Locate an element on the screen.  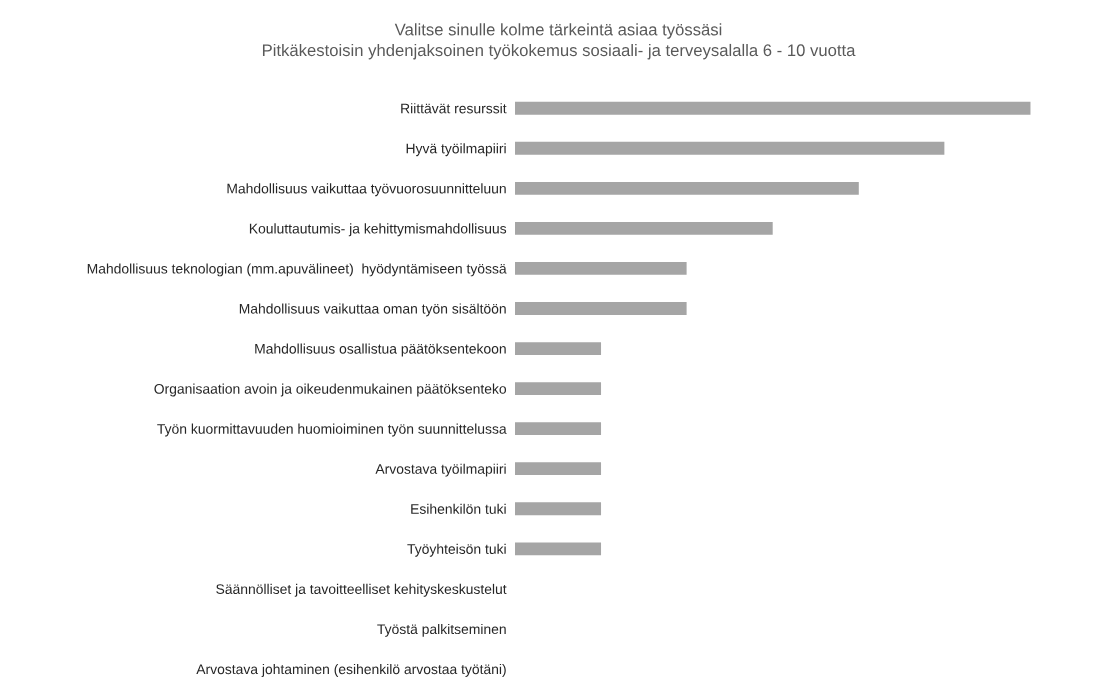
y-tick-label: Organisaation avoin ja oikeudenmukainen päätöksenteko is located at coordinates (330, 390).